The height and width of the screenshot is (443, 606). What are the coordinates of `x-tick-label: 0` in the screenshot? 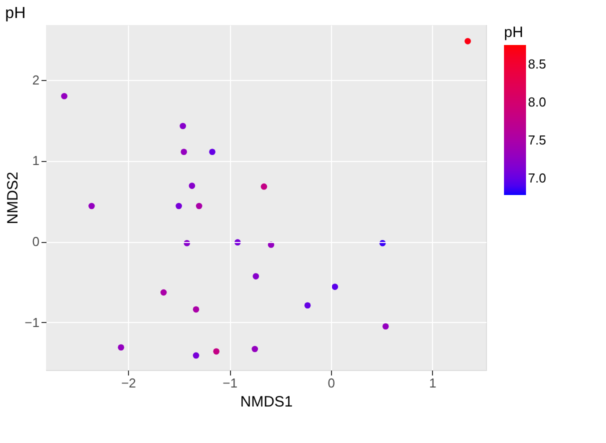 It's located at (331, 383).